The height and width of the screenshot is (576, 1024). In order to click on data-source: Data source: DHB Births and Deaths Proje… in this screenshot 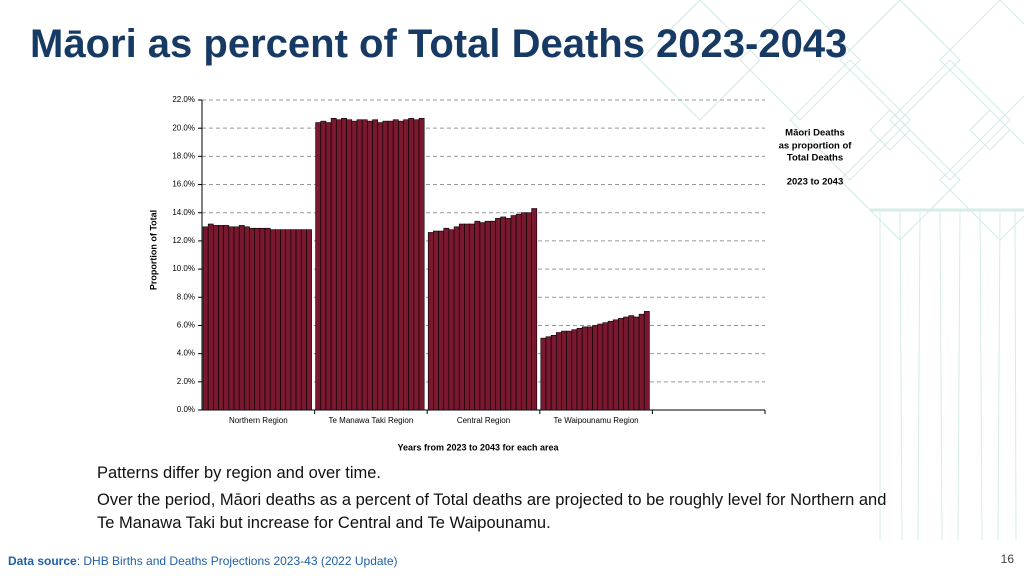, I will do `click(203, 561)`.